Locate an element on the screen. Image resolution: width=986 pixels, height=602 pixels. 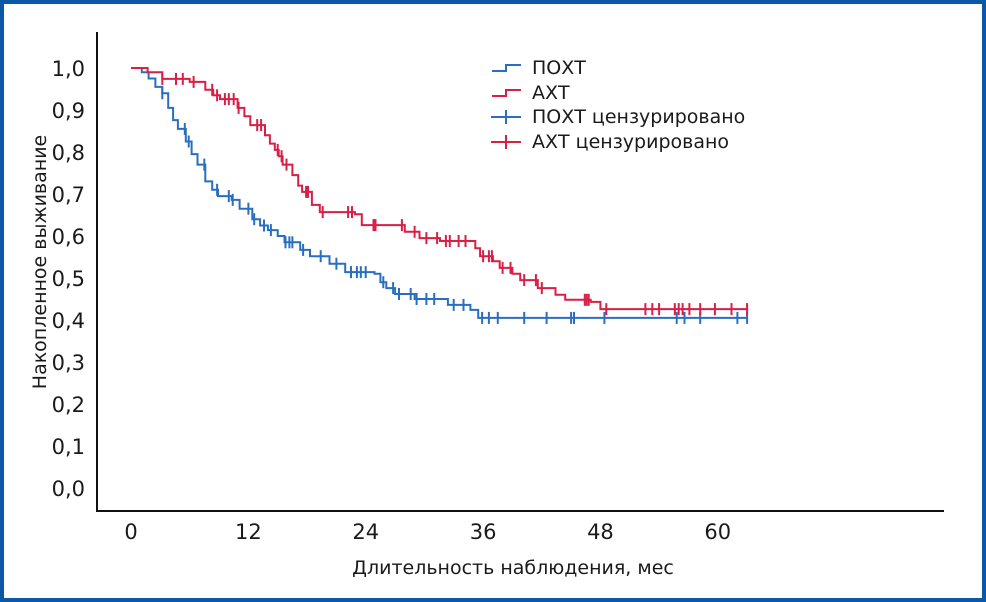
y-tick-label: 0,5 is located at coordinates (68, 279).